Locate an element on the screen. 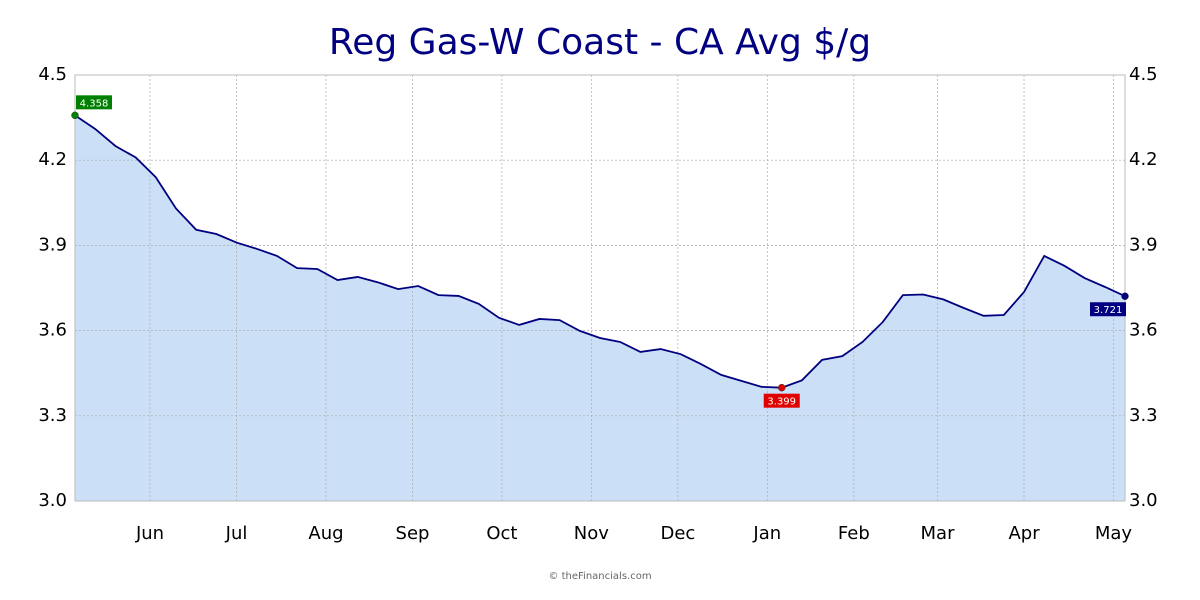 This screenshot has height=600, width=1200. x-tick-label: Jan is located at coordinates (766, 533).